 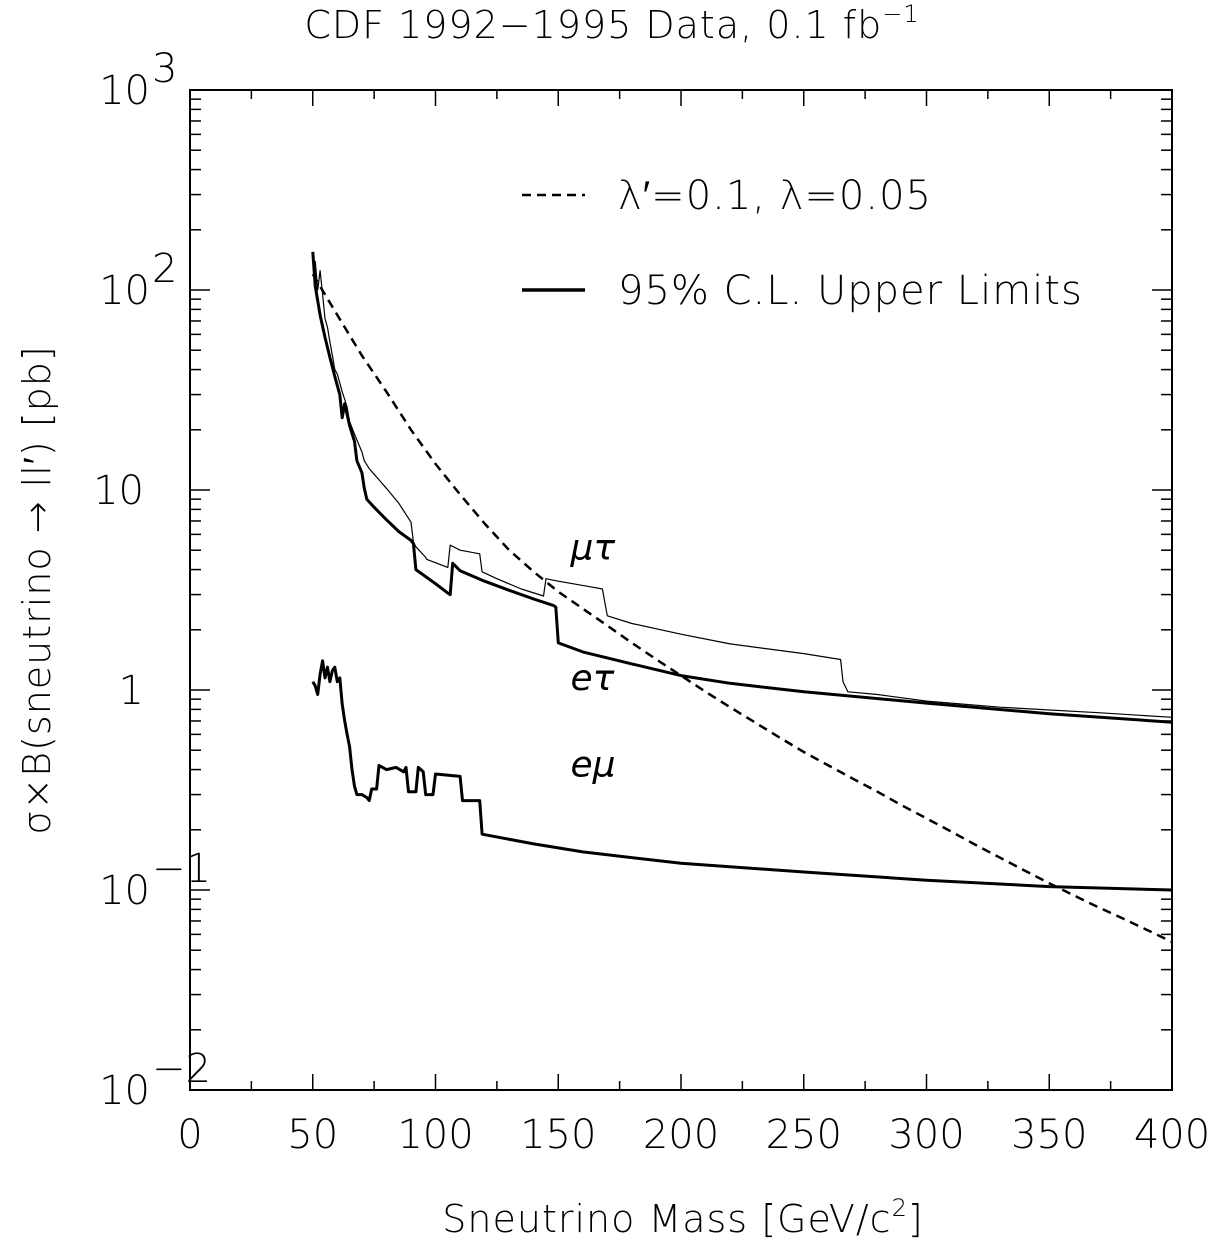 What do you see at coordinates (593, 764) in the screenshot?
I see `curve-label: eμ` at bounding box center [593, 764].